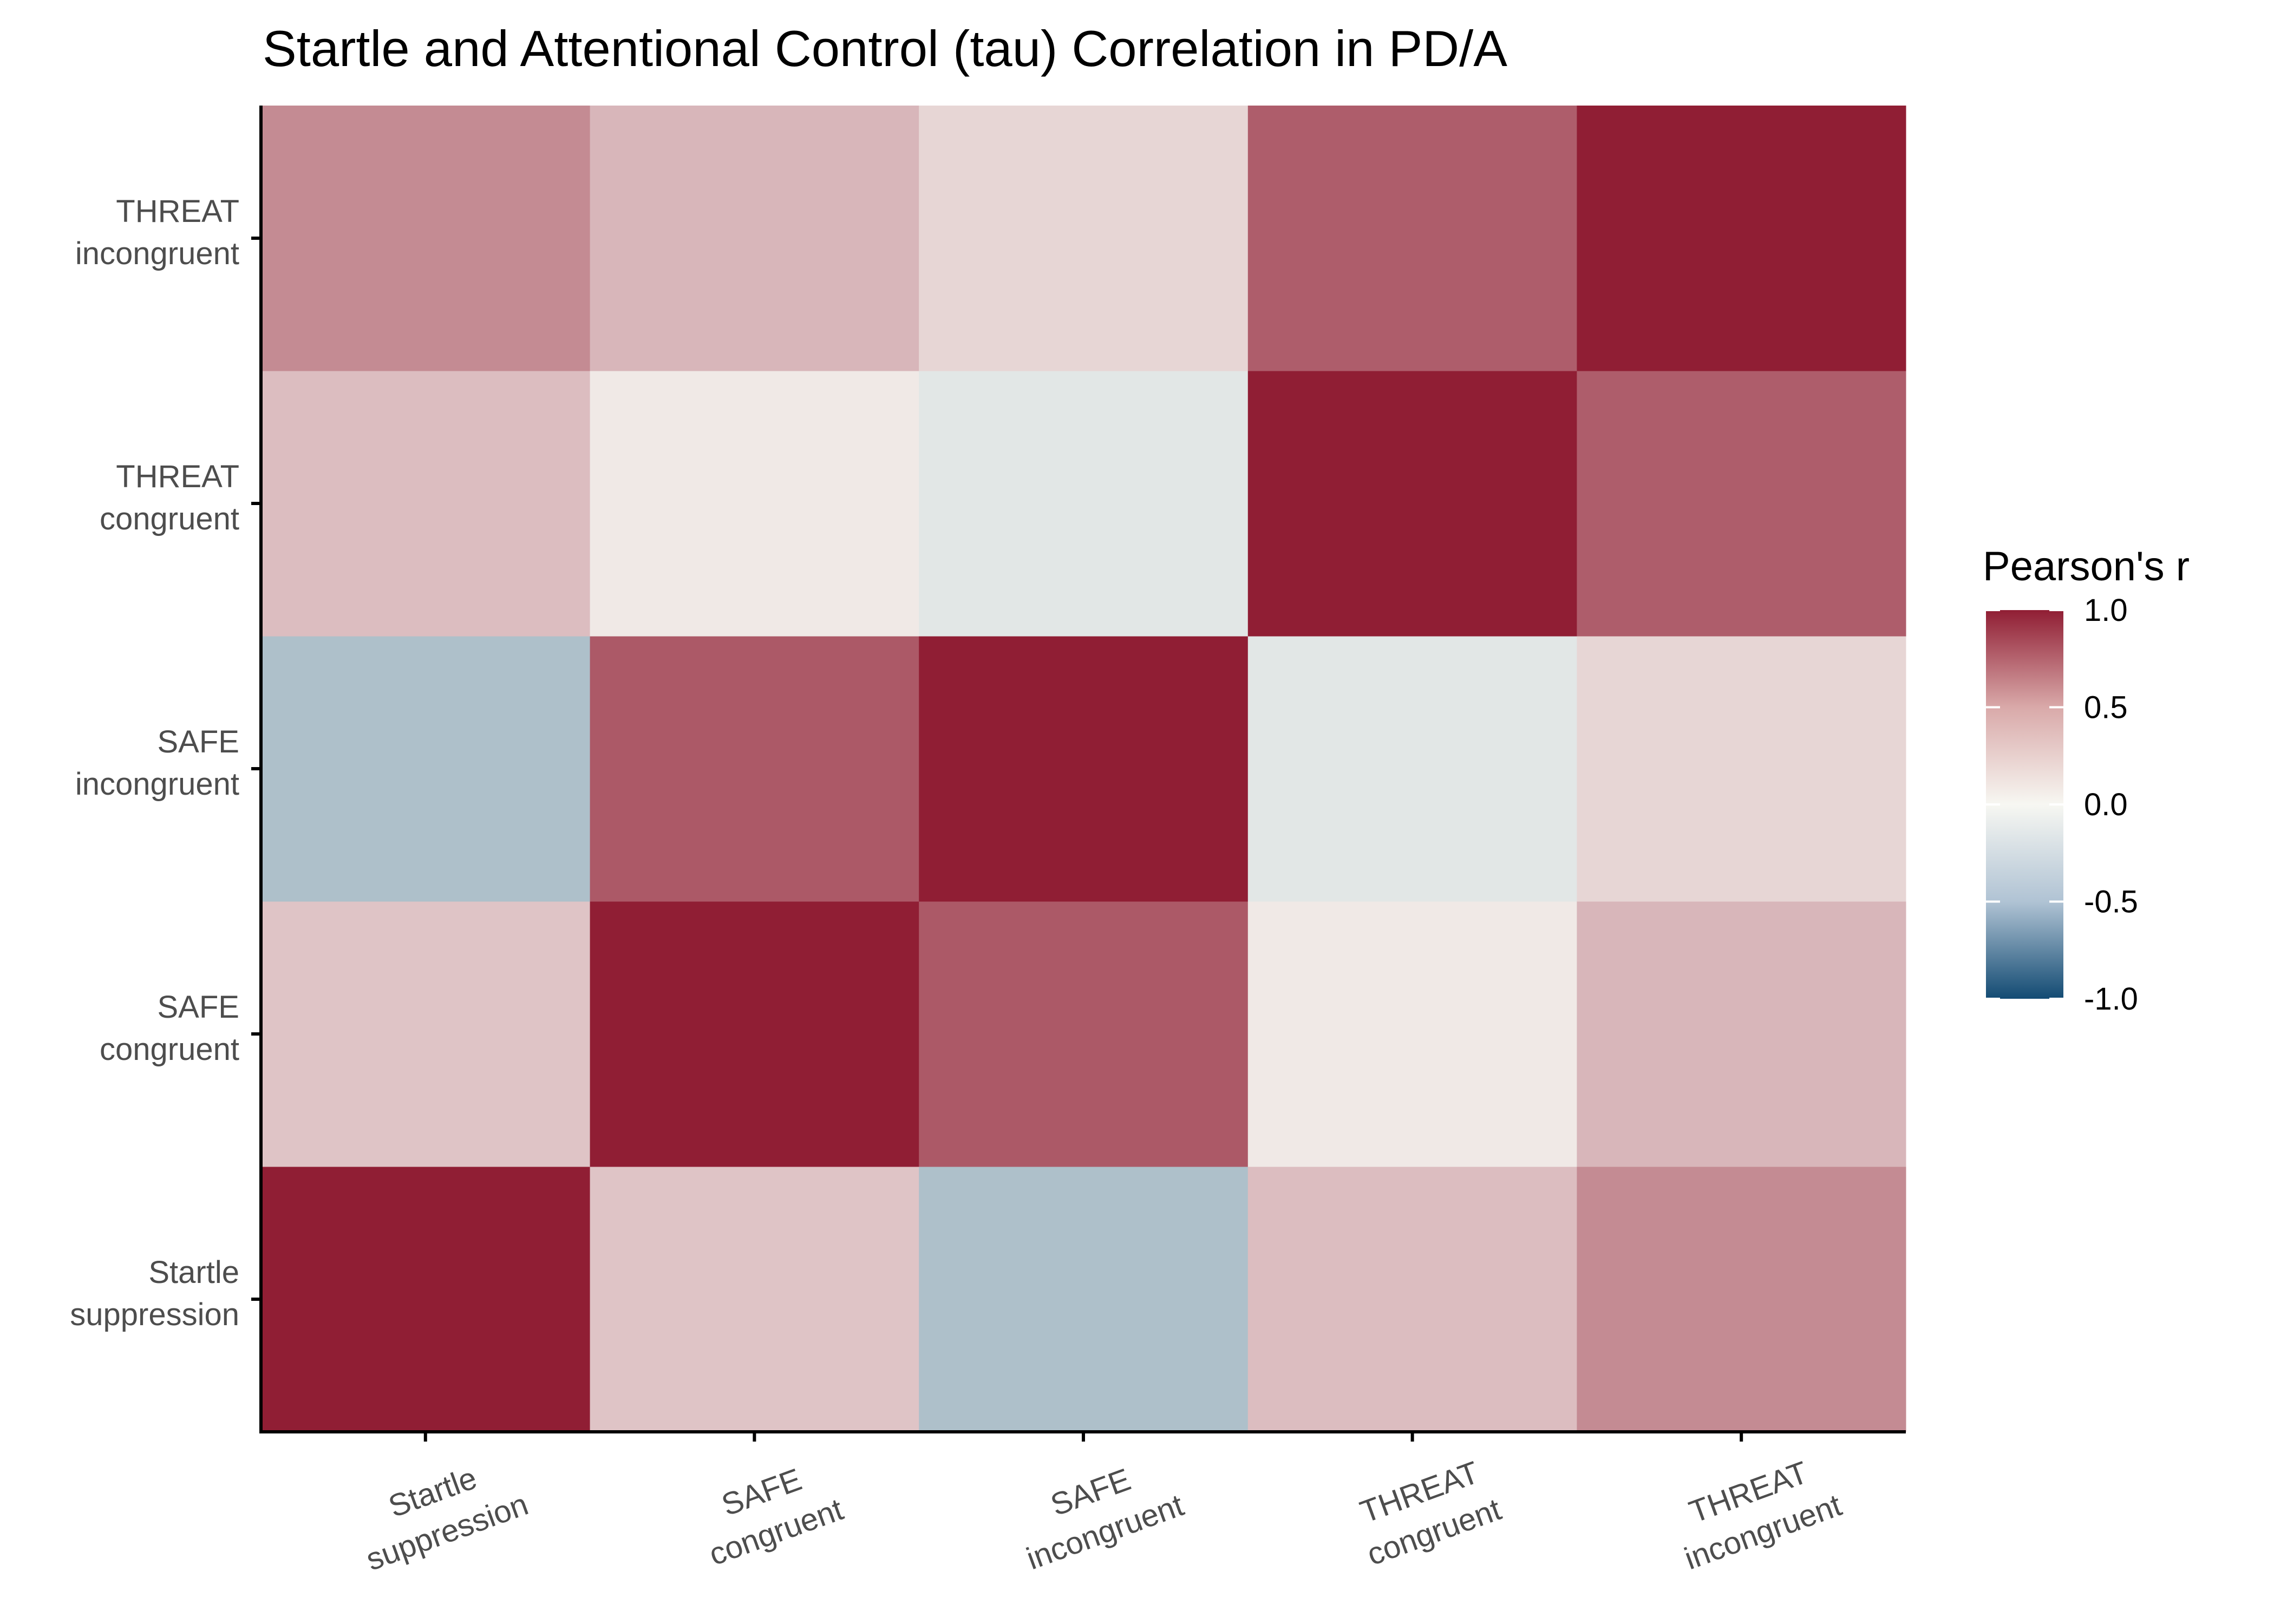 This screenshot has height=1624, width=2274. Describe the element at coordinates (1756, 1512) in the screenshot. I see `x-tick-label: THREATincongruent` at that location.